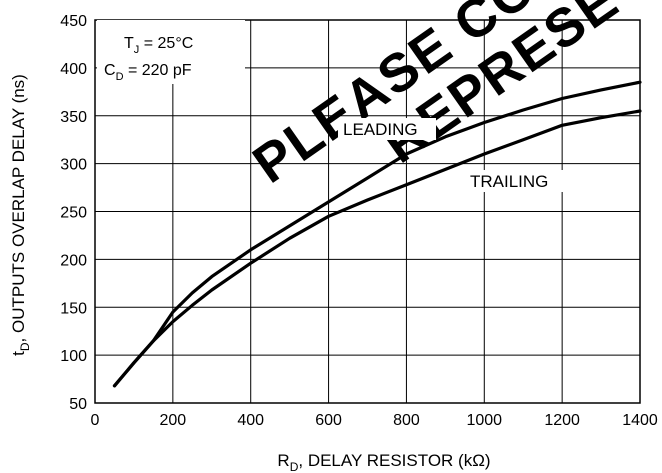  I want to click on y-tick-label: 200, so click(73, 260).